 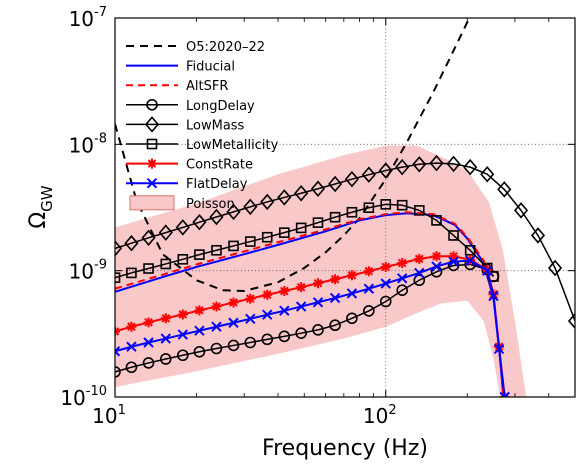 I want to click on legend-label-longdelay: LongDelay, so click(x=220, y=106).